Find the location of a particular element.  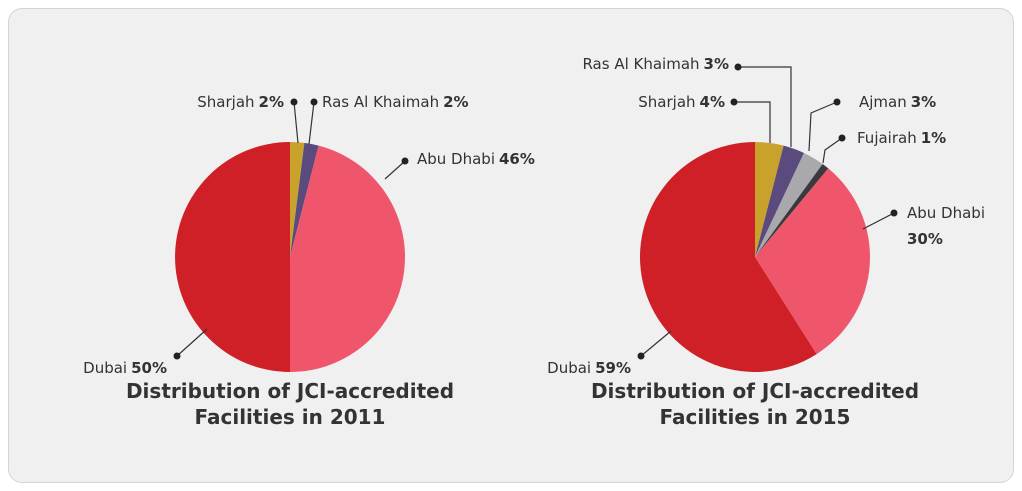

label-name: Ajman is located at coordinates (883, 102).